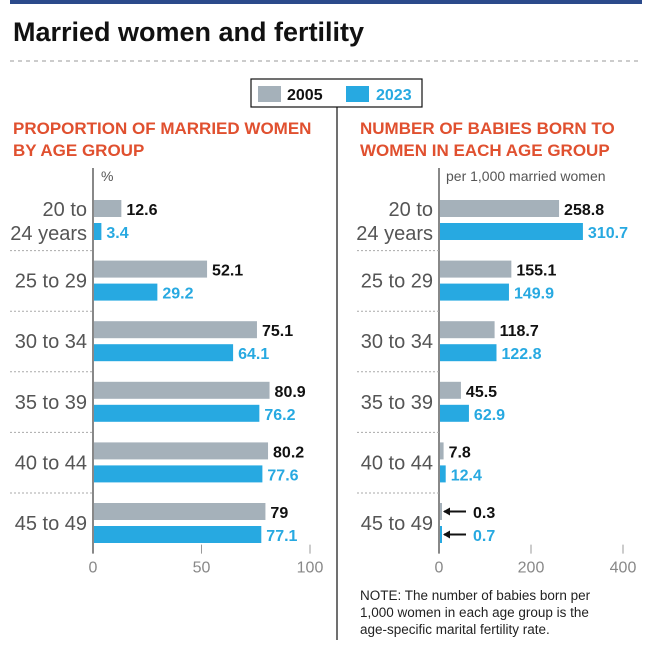 The height and width of the screenshot is (649, 654). I want to click on left-chart-title-line2: BY AGE GROUP, so click(78, 150).